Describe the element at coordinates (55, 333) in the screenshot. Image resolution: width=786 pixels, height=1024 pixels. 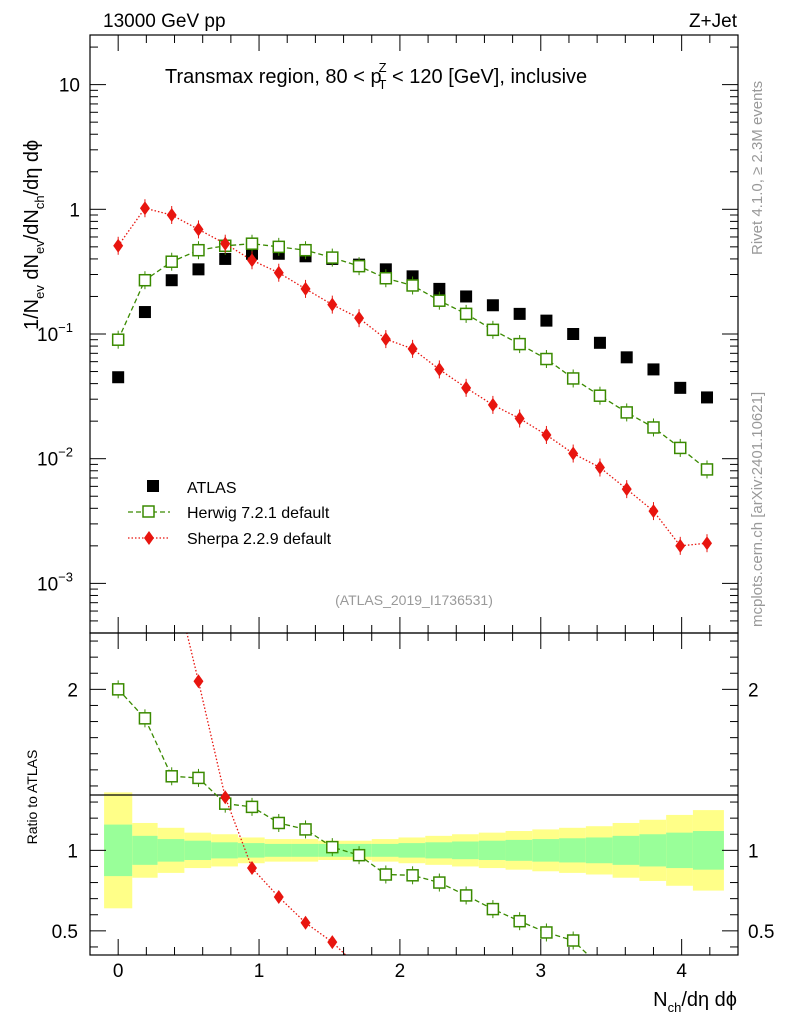
I see `y-tick-label: 10⁻¹` at that location.